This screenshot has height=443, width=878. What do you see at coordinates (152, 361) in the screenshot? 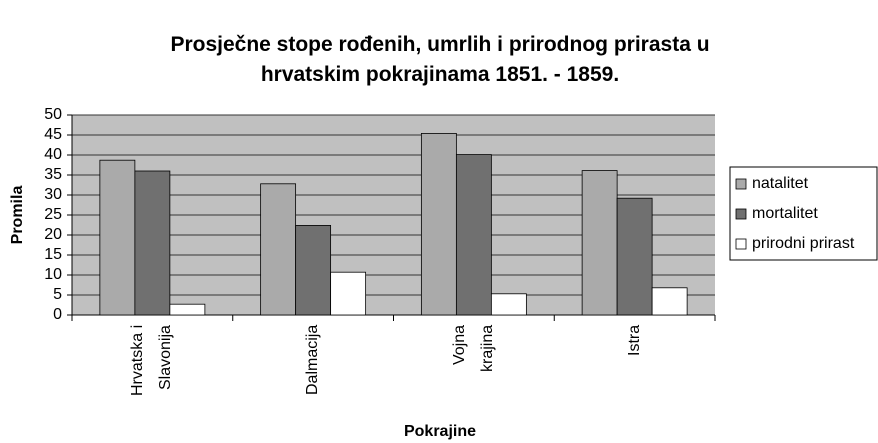
I see `x-tick-label: Hrvatska i Slavonija` at bounding box center [152, 361].